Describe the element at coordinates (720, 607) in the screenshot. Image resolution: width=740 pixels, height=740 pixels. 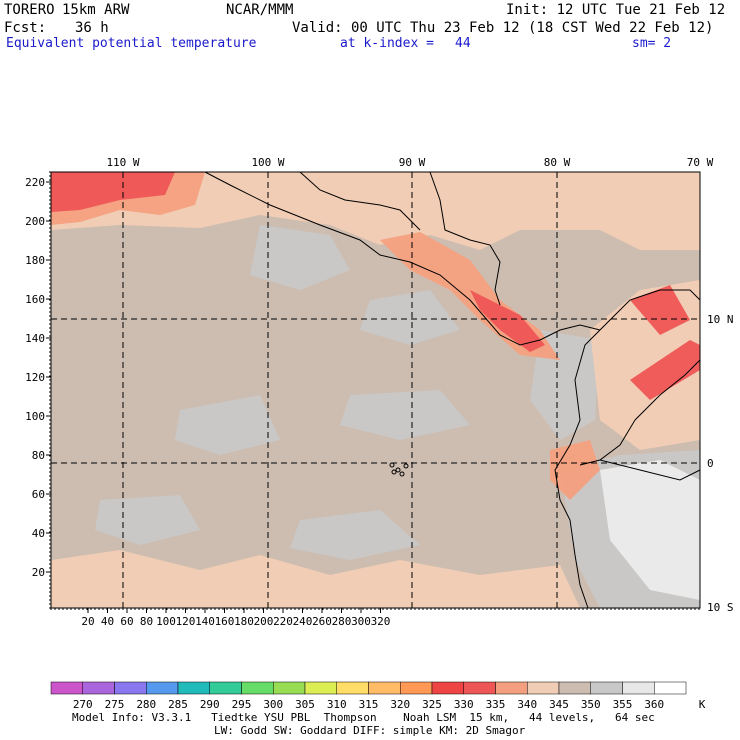
I see `latitude-label: 10 S` at that location.